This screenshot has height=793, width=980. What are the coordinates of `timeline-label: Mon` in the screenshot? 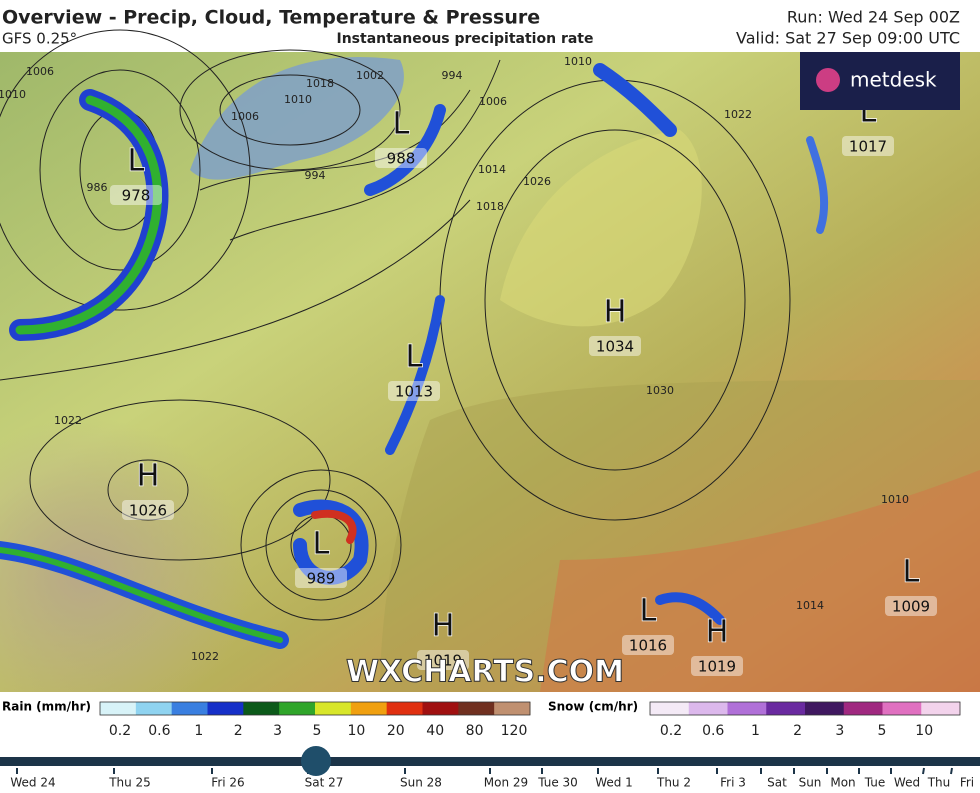 It's located at (842, 783).